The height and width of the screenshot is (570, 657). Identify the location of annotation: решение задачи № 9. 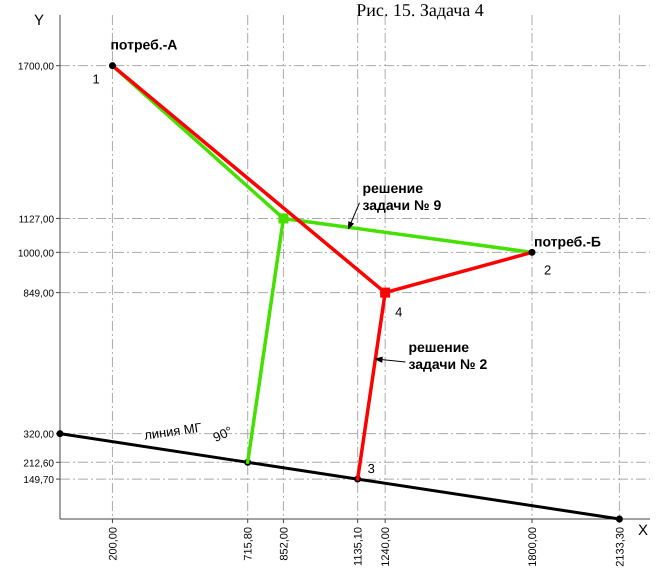
(402, 196).